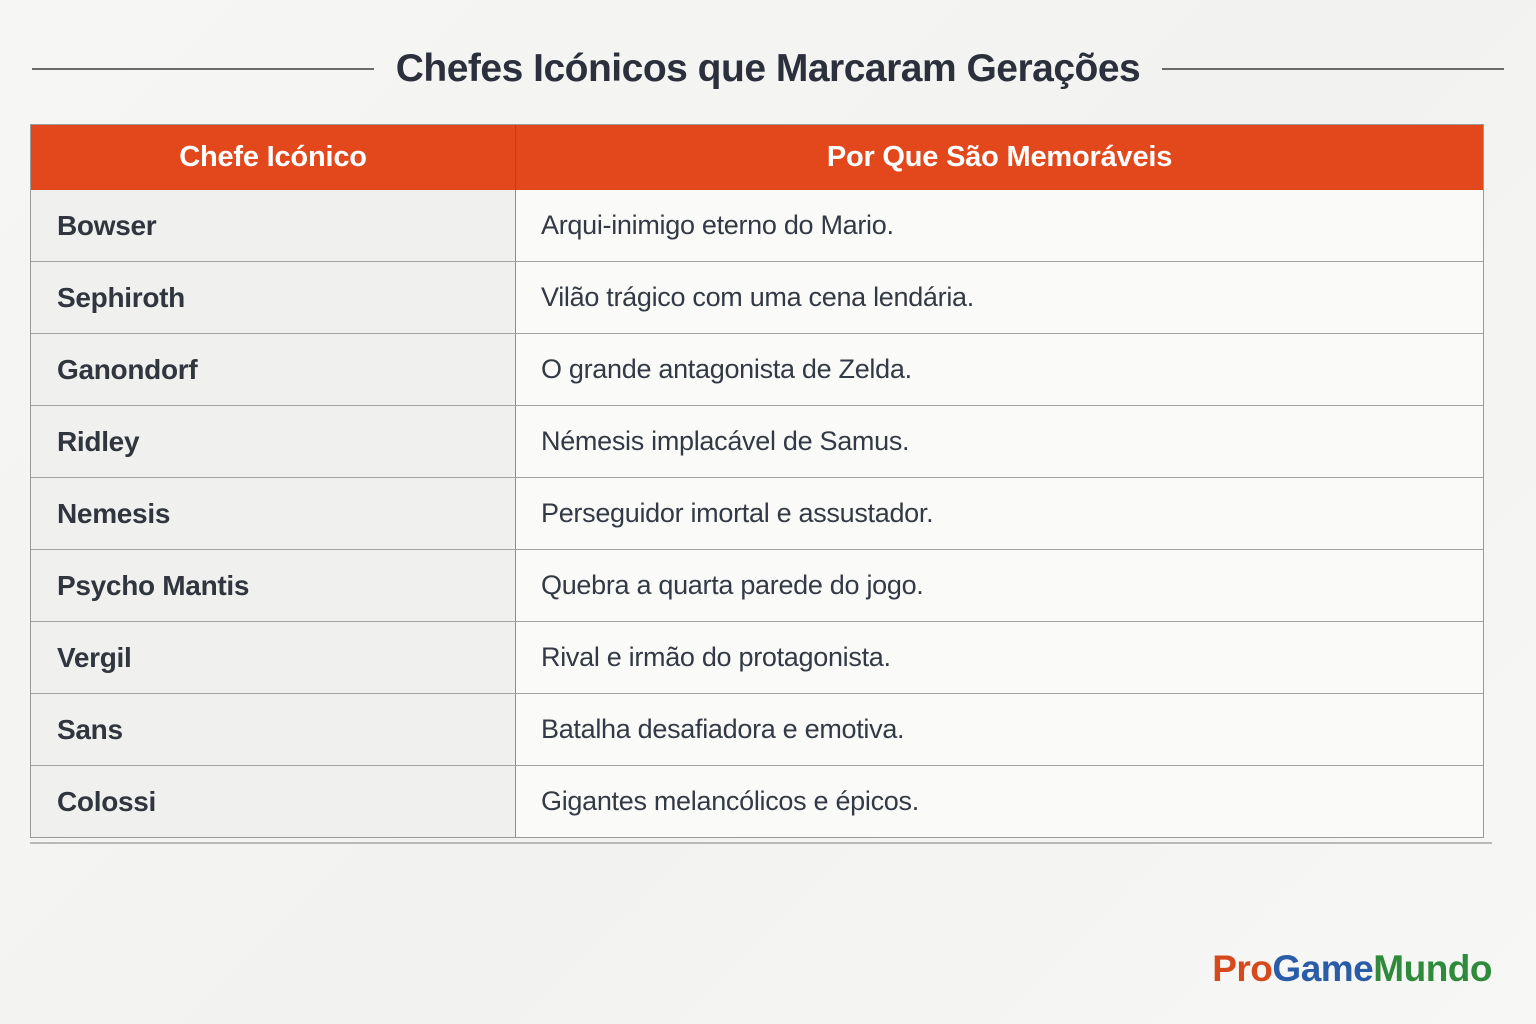 This screenshot has width=1536, height=1024. What do you see at coordinates (273, 801) in the screenshot?
I see `boss-name: Colossi` at bounding box center [273, 801].